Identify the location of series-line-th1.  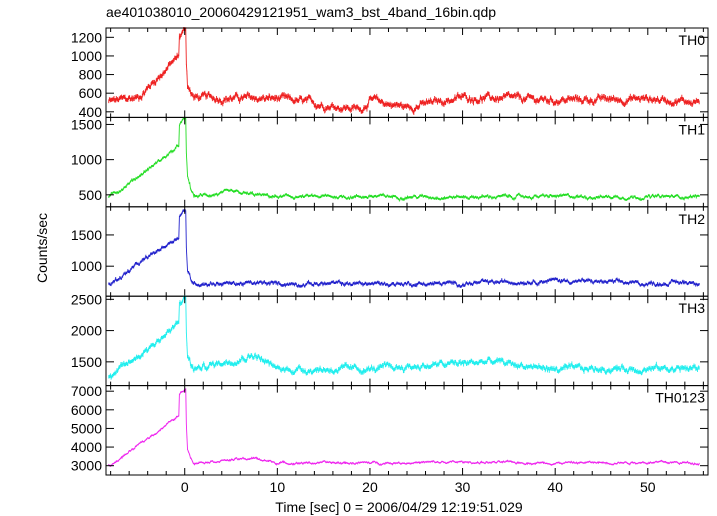
(404, 159).